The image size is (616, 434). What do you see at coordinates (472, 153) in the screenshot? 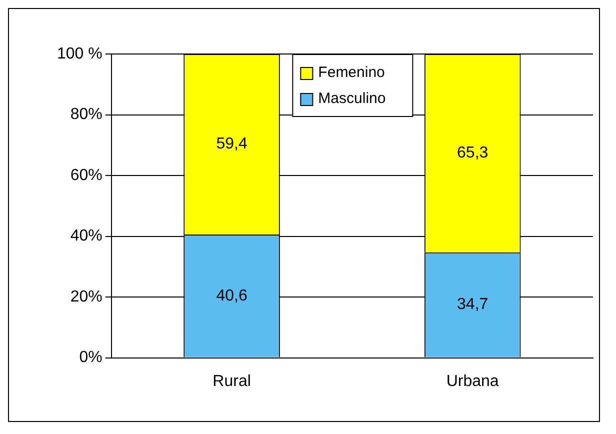
I see `data-label: 65,3` at bounding box center [472, 153].